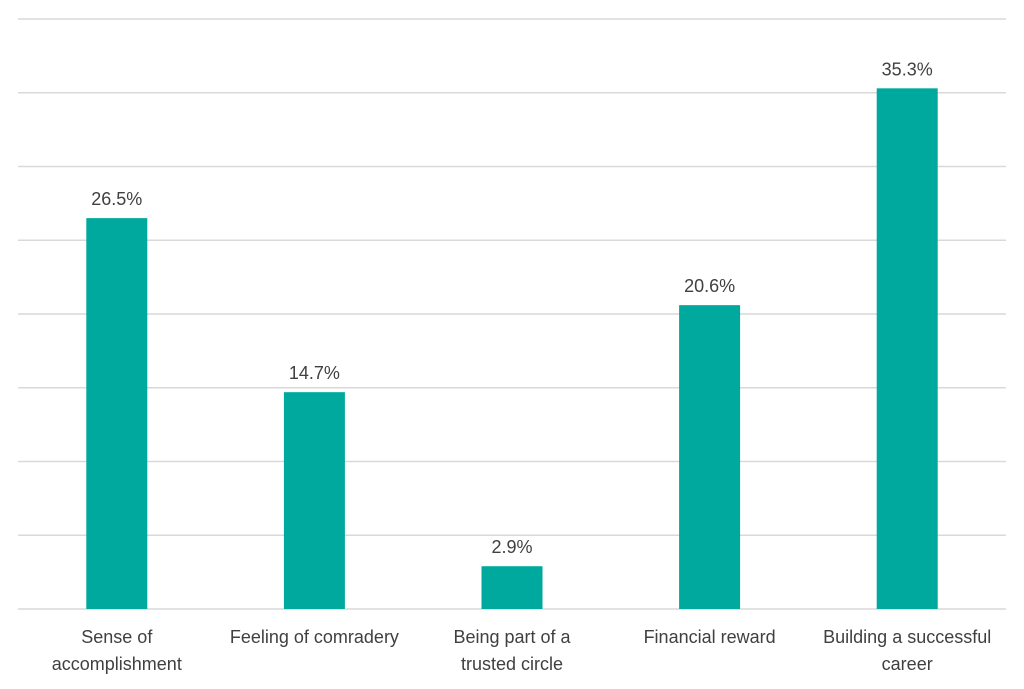 This screenshot has height=689, width=1024. I want to click on category-label-line: Feeling of comradery, so click(314, 637).